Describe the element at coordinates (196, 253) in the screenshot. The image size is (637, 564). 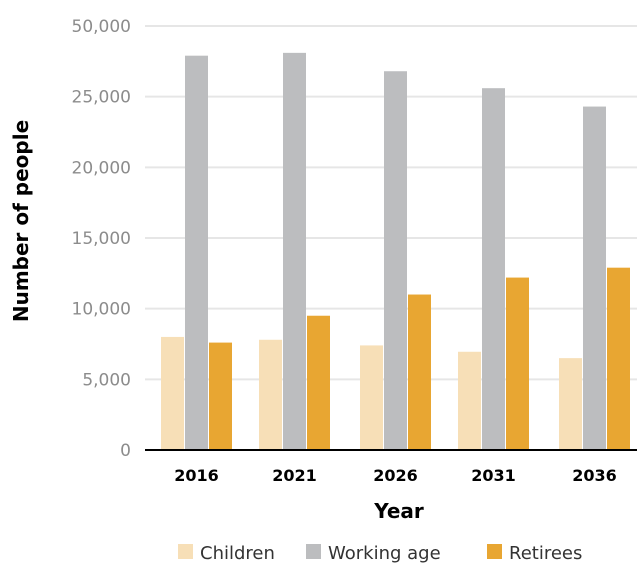
I see `bar-working-age-2016` at that location.